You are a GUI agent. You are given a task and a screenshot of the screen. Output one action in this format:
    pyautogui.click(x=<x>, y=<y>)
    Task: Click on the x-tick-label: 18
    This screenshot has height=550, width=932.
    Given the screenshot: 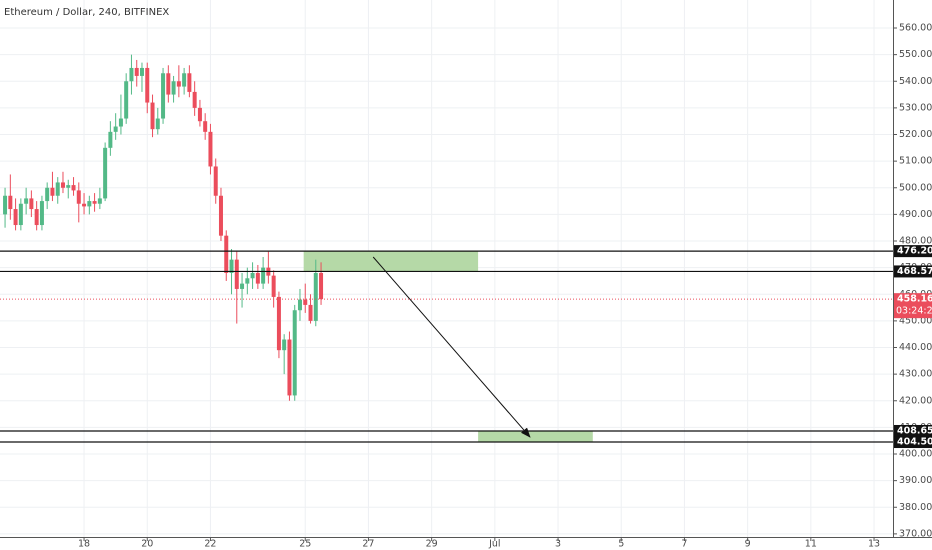 What is the action you would take?
    pyautogui.click(x=84, y=544)
    